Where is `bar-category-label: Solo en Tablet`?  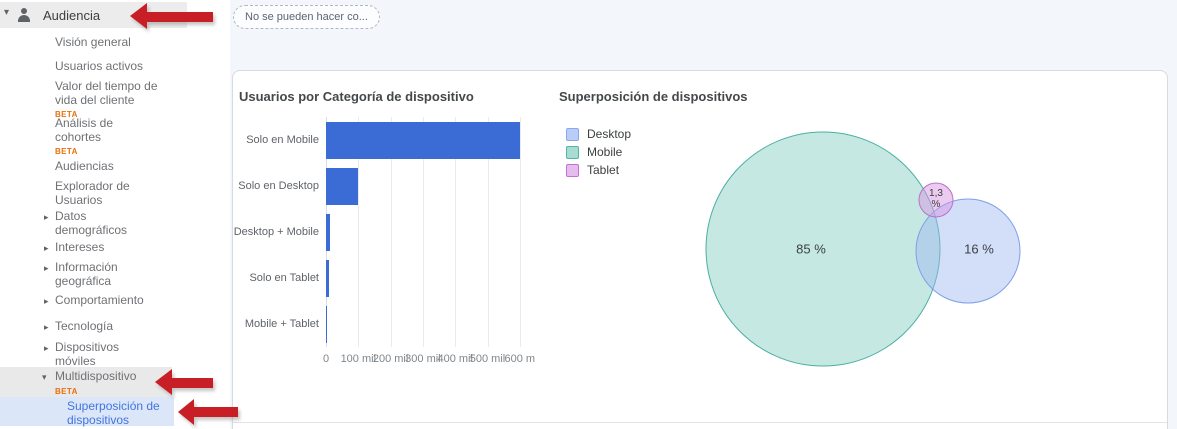
bar-category-label: Solo en Tablet is located at coordinates (284, 278).